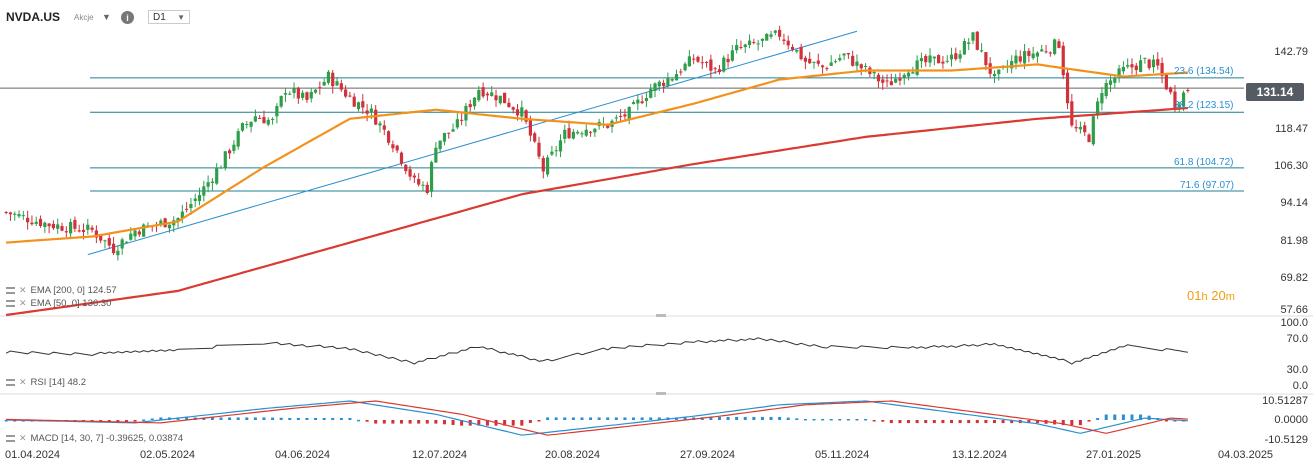 Image resolution: width=1313 pixels, height=473 pixels. What do you see at coordinates (1286, 440) in the screenshot?
I see `macd-tick: -10.5129` at bounding box center [1286, 440].